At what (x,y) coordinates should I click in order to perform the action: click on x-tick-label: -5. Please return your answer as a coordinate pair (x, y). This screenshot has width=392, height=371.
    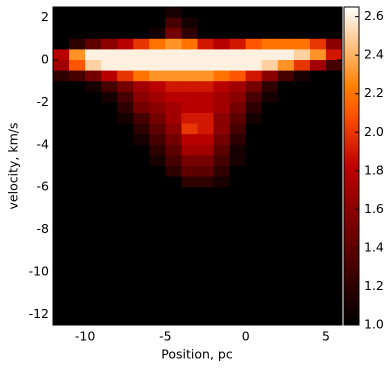
    Looking at the image, I should click on (165, 336).